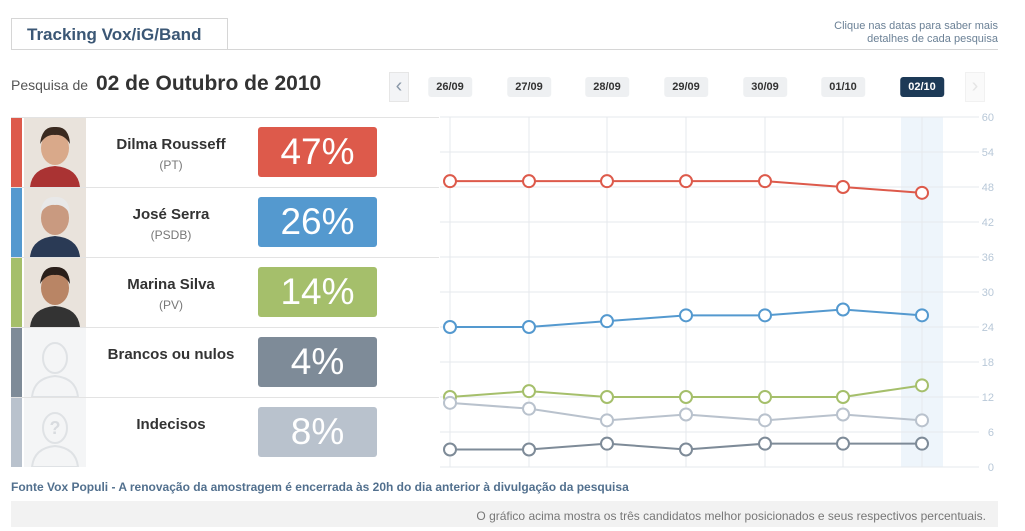 The height and width of the screenshot is (531, 1025). I want to click on hint-line-1: Clique nas datas para saber mais, so click(916, 26).